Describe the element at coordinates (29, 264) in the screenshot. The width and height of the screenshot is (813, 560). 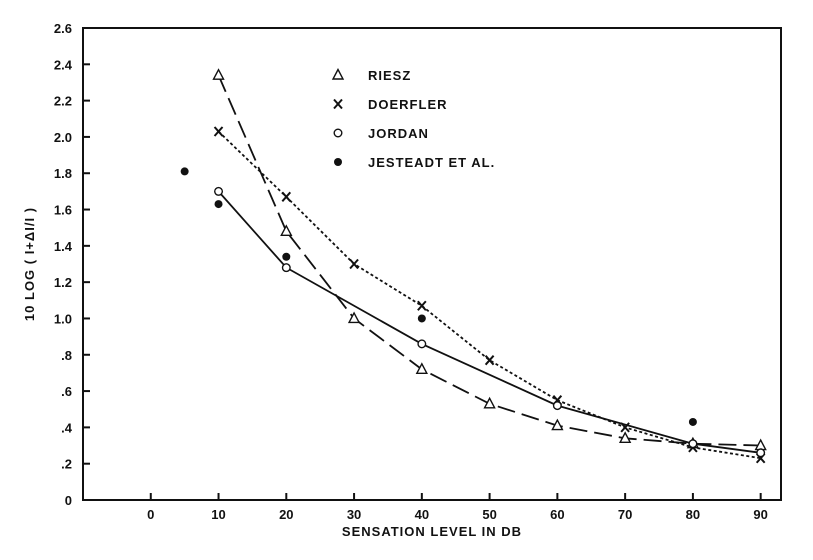
I see `y-axis-title: 10 LOG ( I+ΔI/I )` at that location.